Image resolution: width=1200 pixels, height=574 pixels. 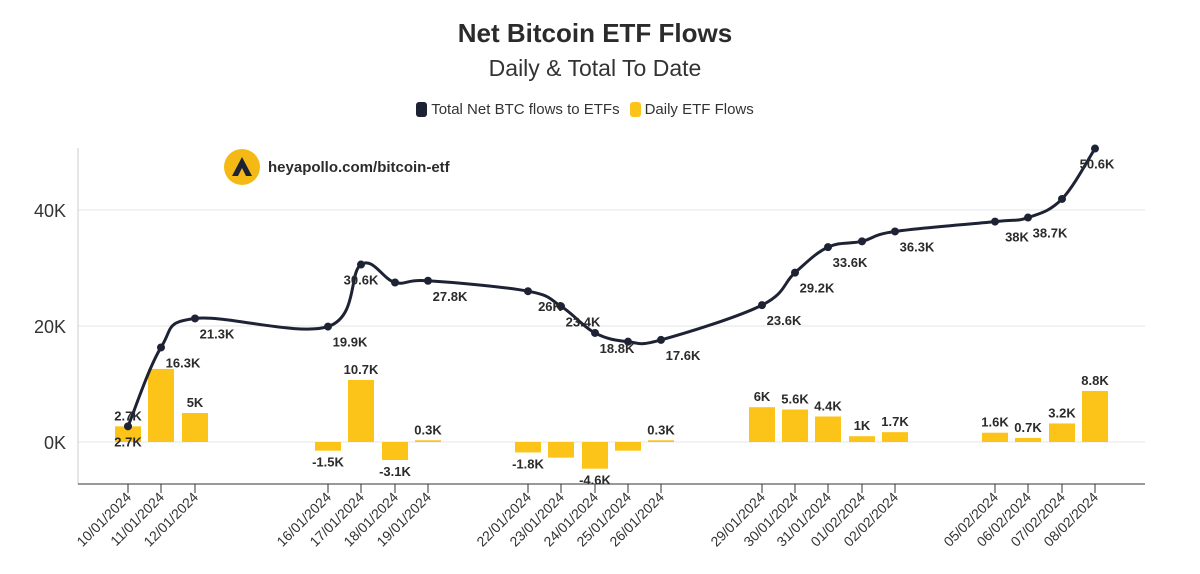 What do you see at coordinates (1017, 237) in the screenshot?
I see `total-flow-label: 38K` at bounding box center [1017, 237].